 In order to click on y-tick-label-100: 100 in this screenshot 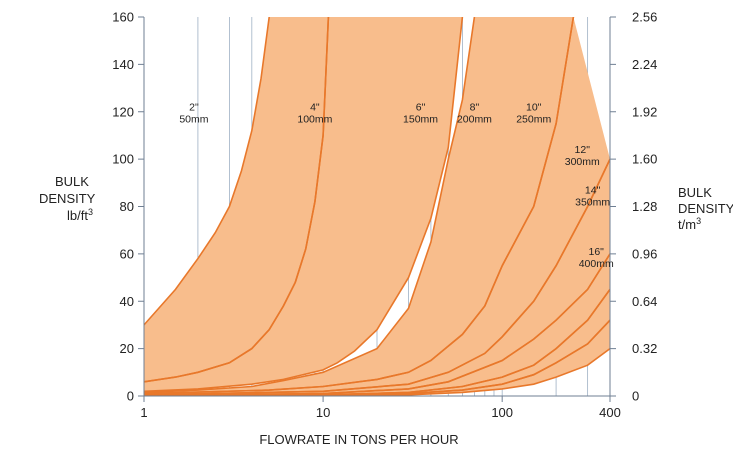, I will do `click(123, 159)`.